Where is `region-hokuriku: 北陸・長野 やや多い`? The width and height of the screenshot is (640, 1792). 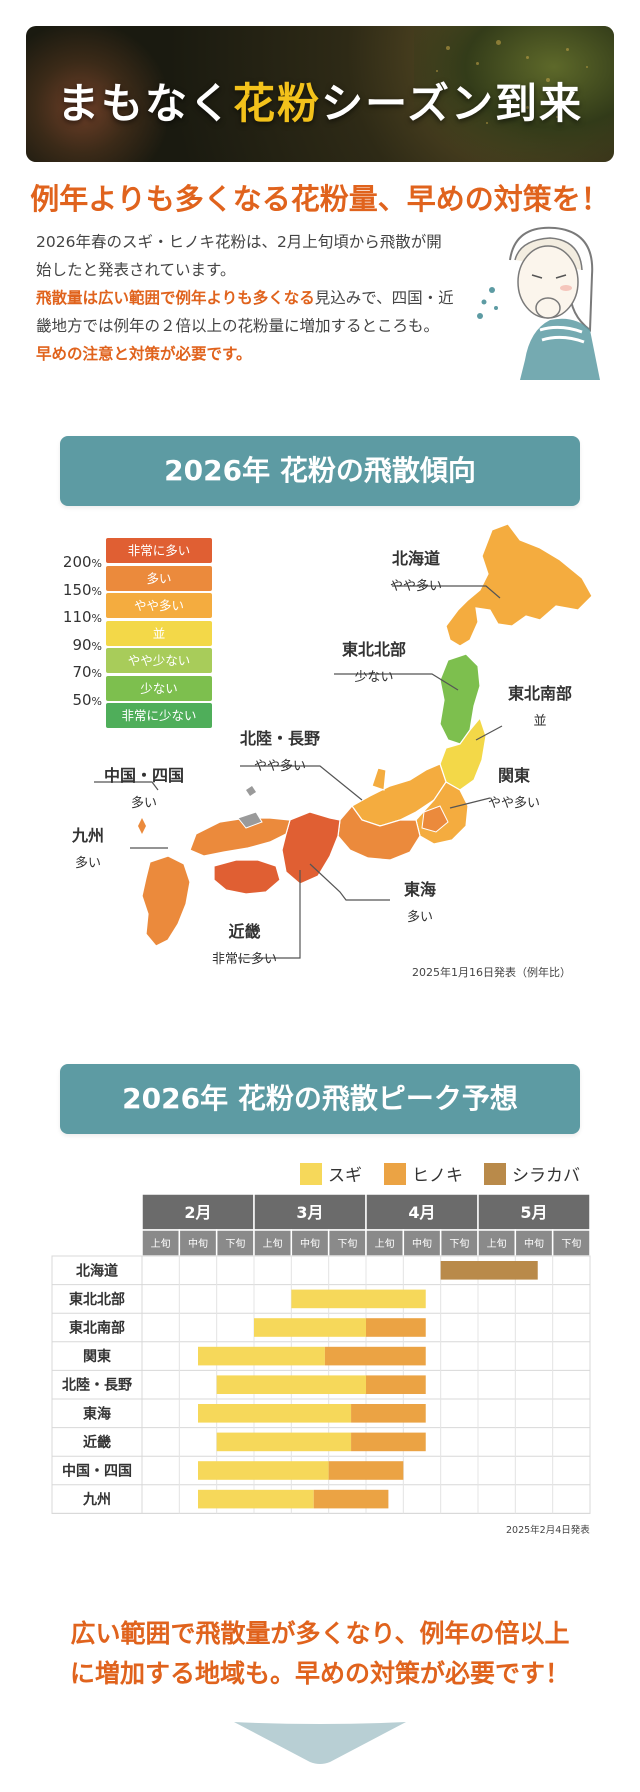
region-hokuriku: 北陸・長野 やや多い is located at coordinates (280, 751).